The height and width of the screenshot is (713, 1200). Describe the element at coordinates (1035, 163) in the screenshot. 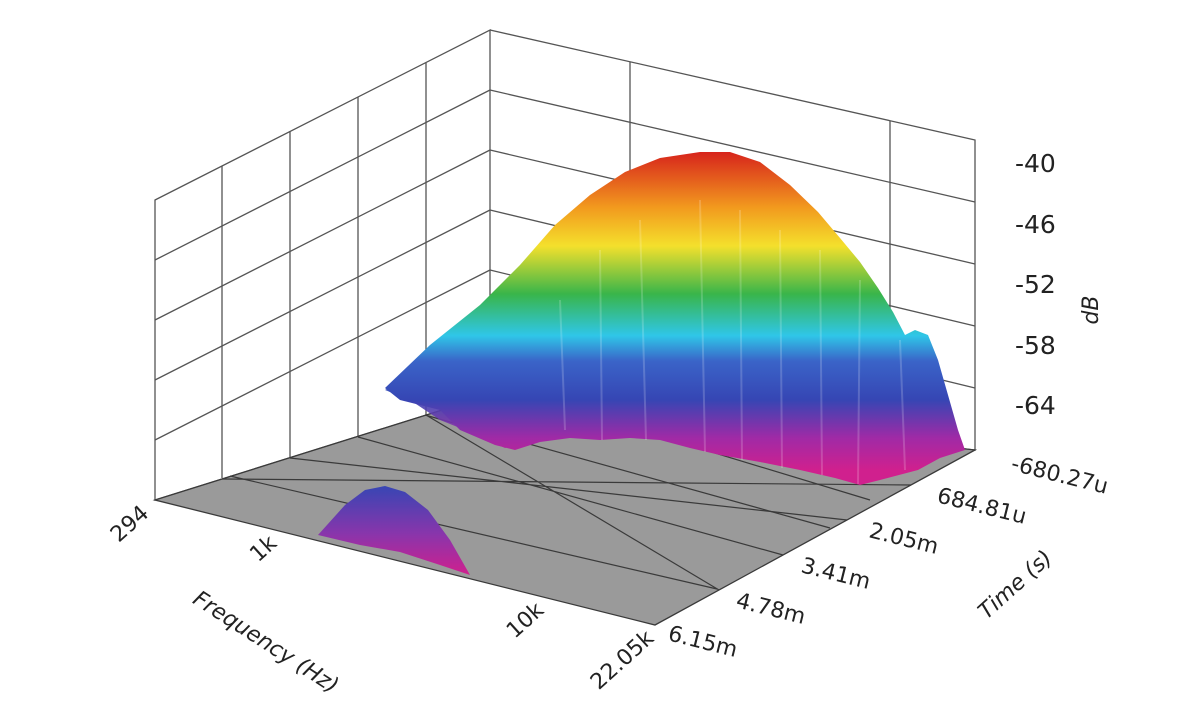

I see `z-tick-label: -40` at that location.